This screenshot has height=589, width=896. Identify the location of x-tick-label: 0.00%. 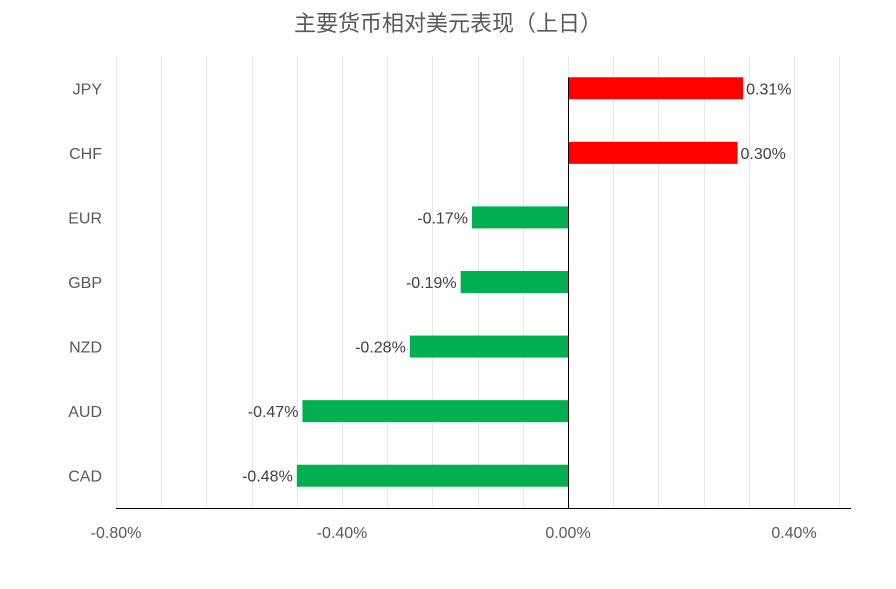
(567, 533).